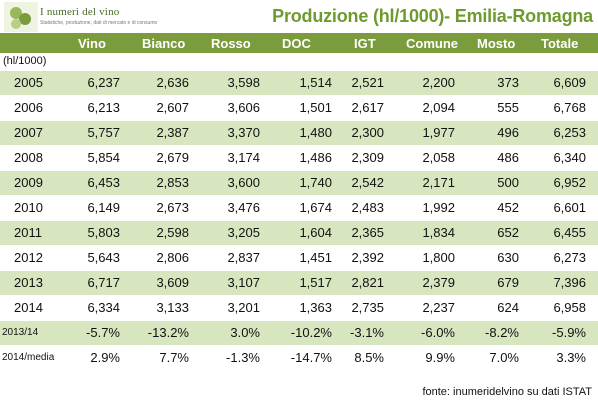 The image size is (598, 405). Describe the element at coordinates (34, 232) in the screenshot. I see `row-label: 2011` at that location.